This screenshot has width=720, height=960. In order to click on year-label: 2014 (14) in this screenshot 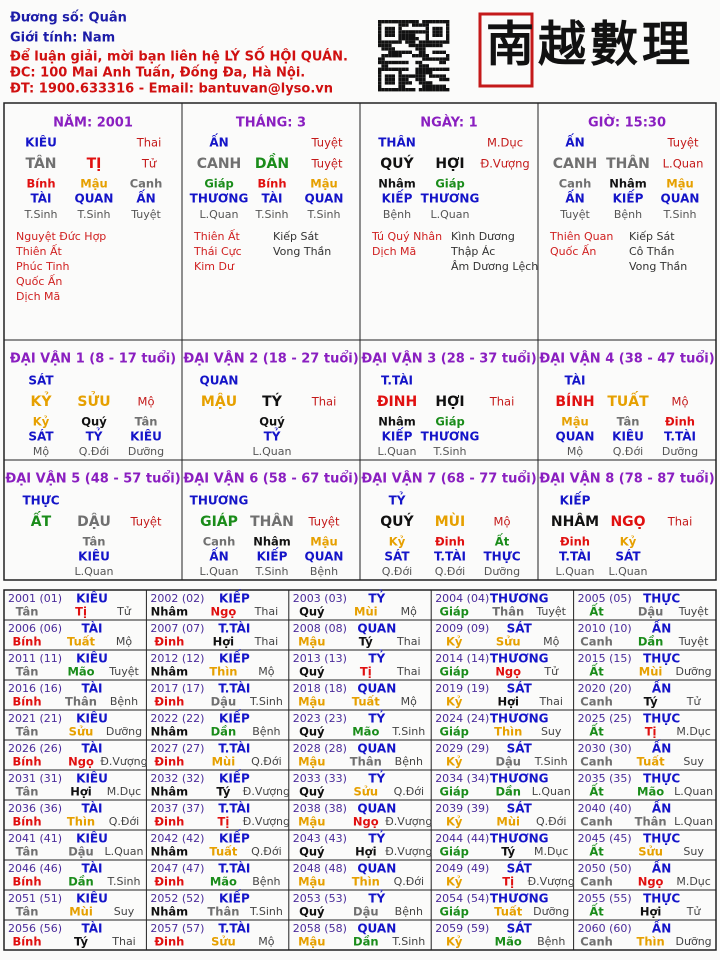, I will do `click(462, 658)`.